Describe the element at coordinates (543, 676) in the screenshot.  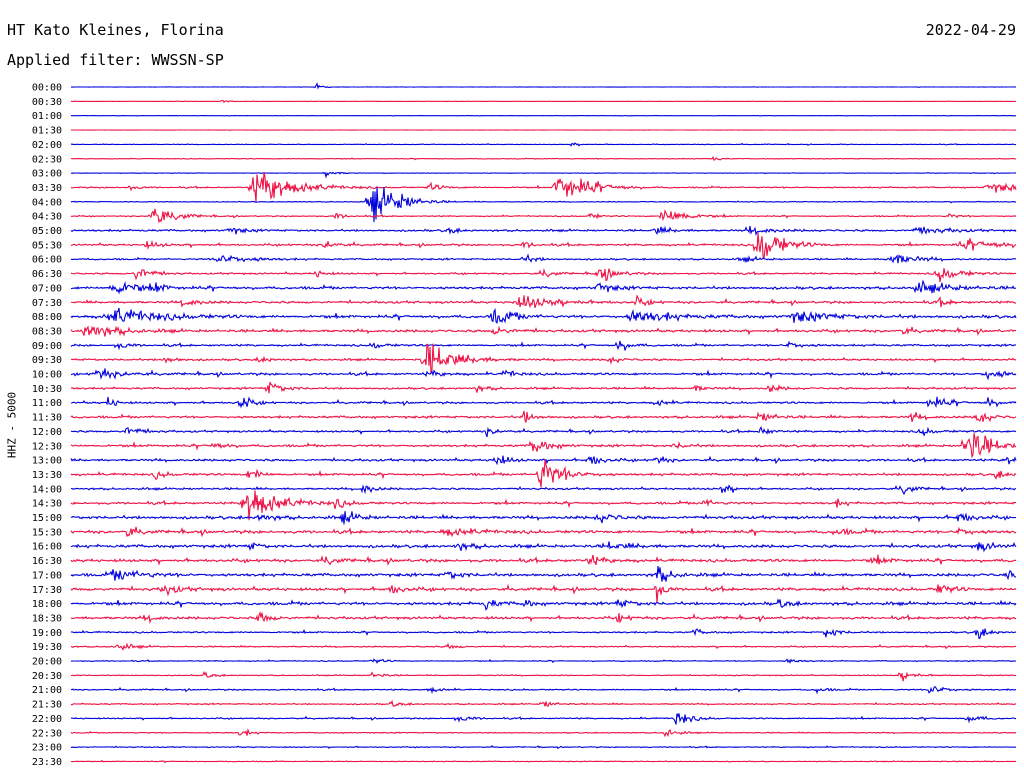
I see `trace-row-2030` at that location.